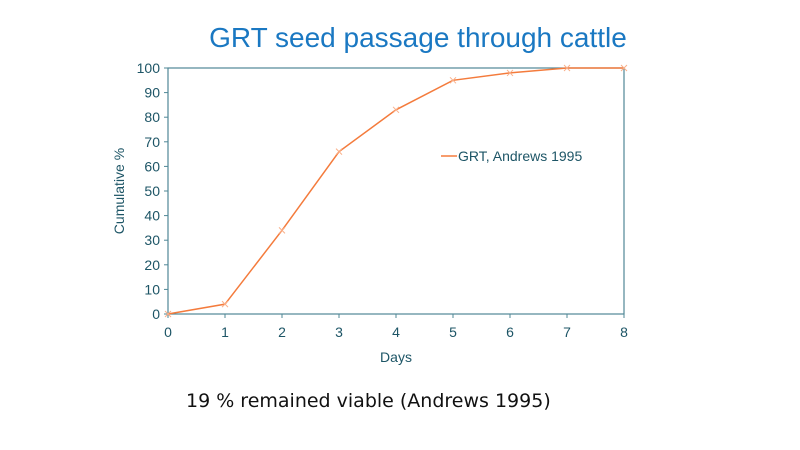  What do you see at coordinates (149, 68) in the screenshot?
I see `y-tick-label: 100` at bounding box center [149, 68].